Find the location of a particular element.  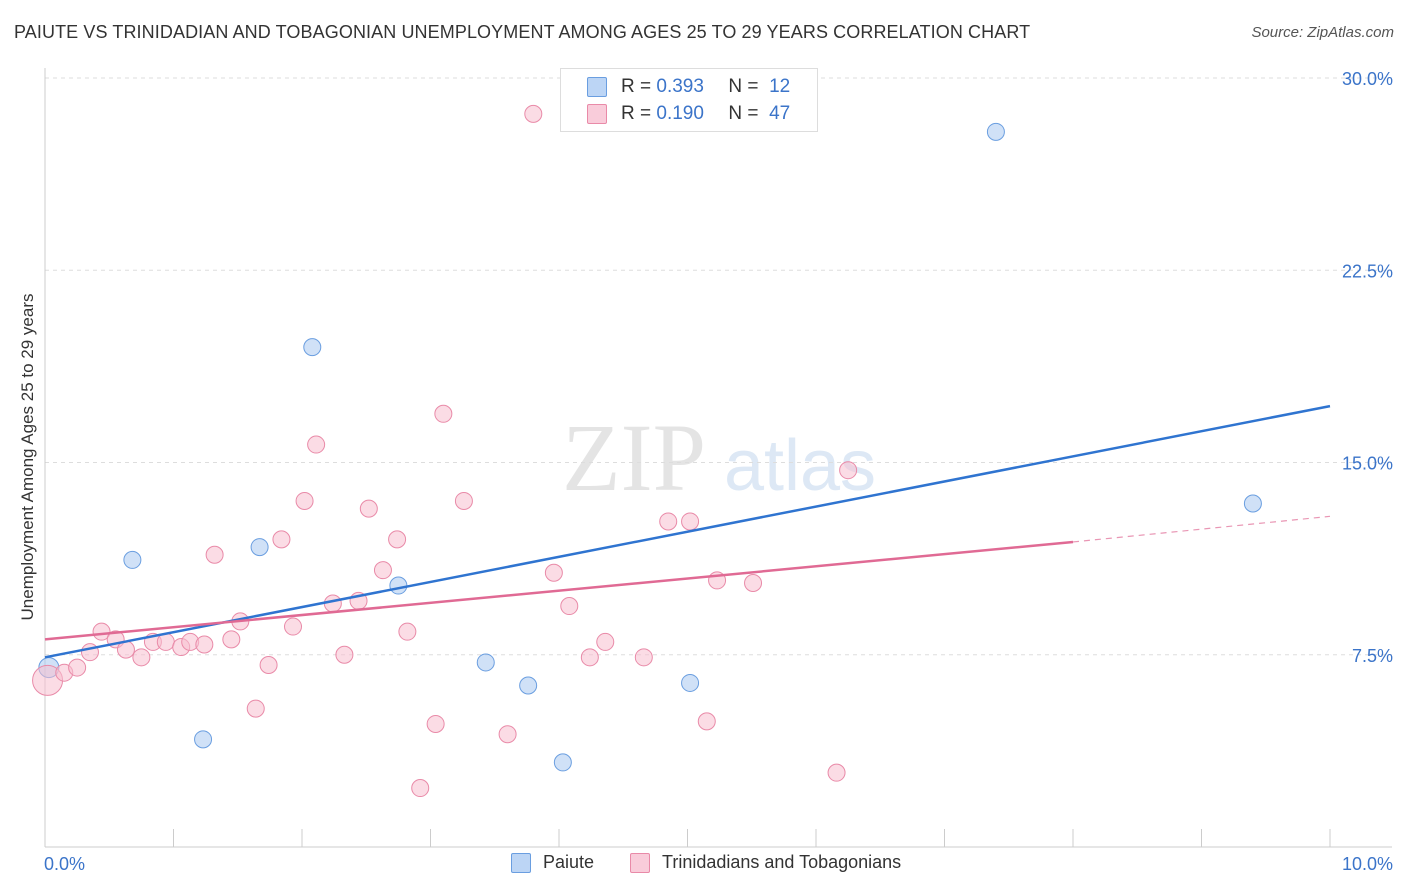

paiute-legend-swatch is located at coordinates (521, 862).